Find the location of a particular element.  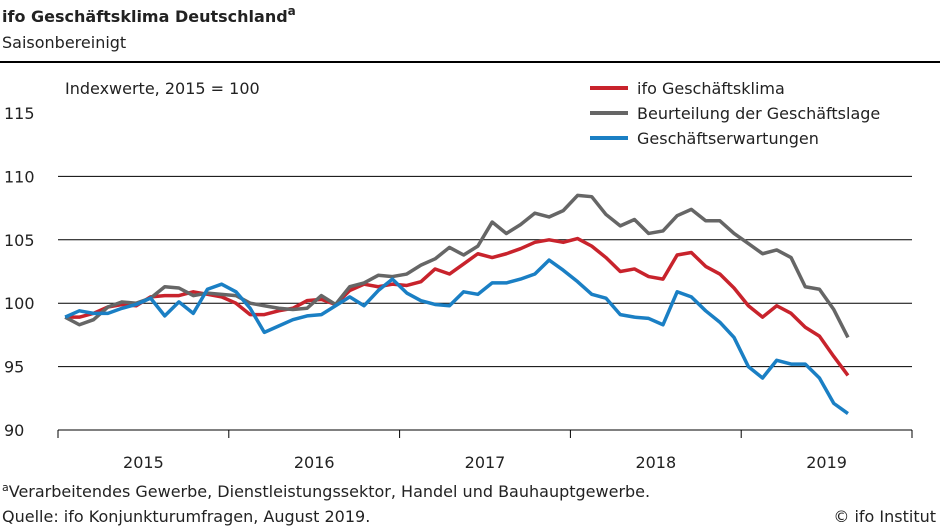

chart-title: ifo Geschäftsklima Deutschlanda is located at coordinates (149, 15).